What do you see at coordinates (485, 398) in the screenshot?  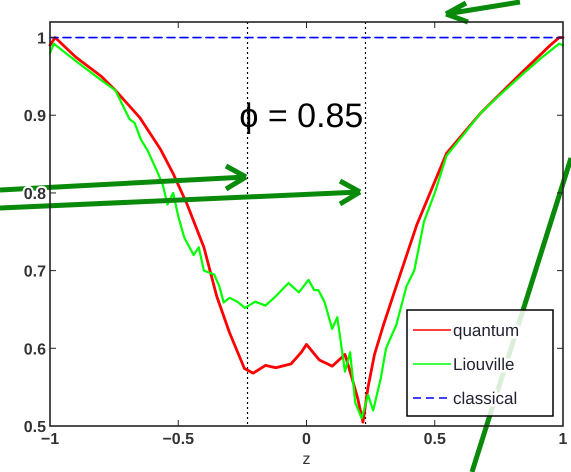 I see `legend-label: classical` at bounding box center [485, 398].